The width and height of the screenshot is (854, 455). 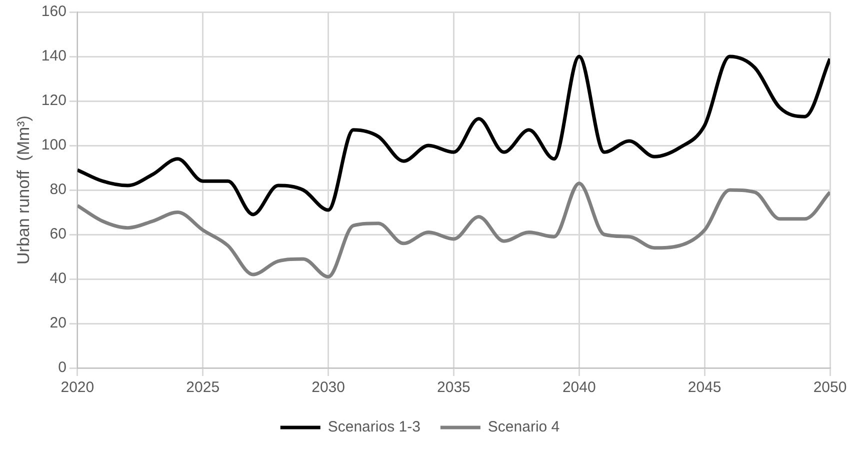 I want to click on y-tick-label: 20, so click(x=58, y=323).